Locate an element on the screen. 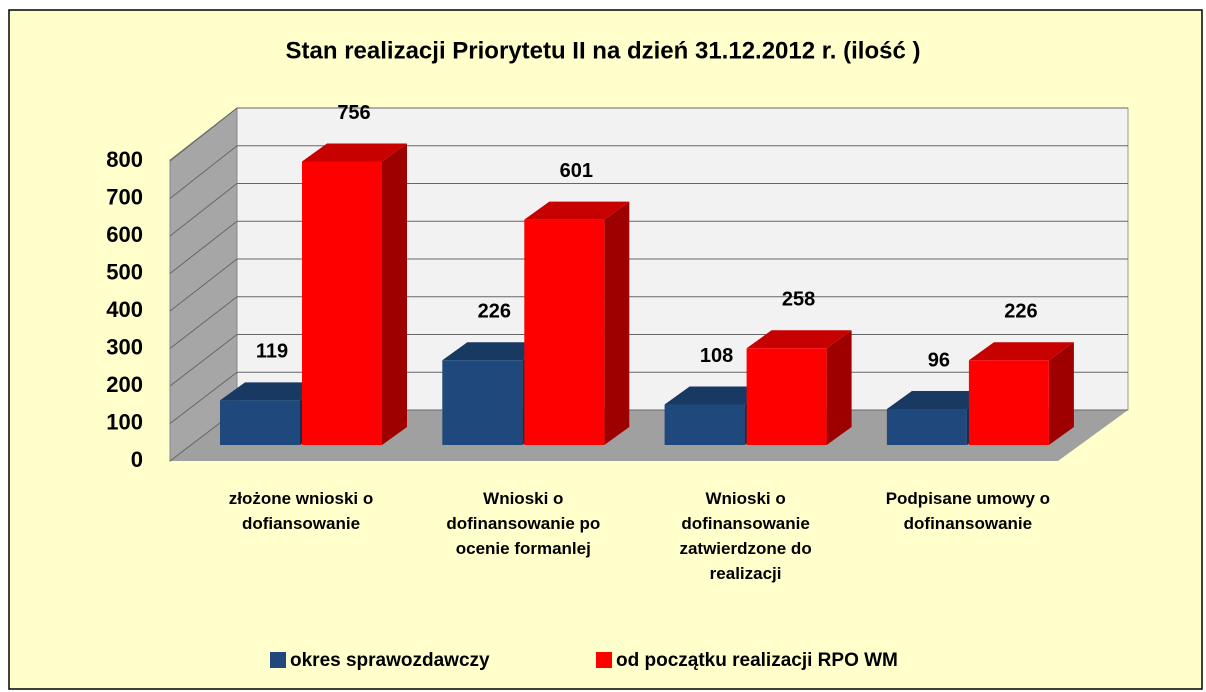 This screenshot has width=1206, height=692. legend-label: od początku realizacji RPO WM is located at coordinates (757, 660).